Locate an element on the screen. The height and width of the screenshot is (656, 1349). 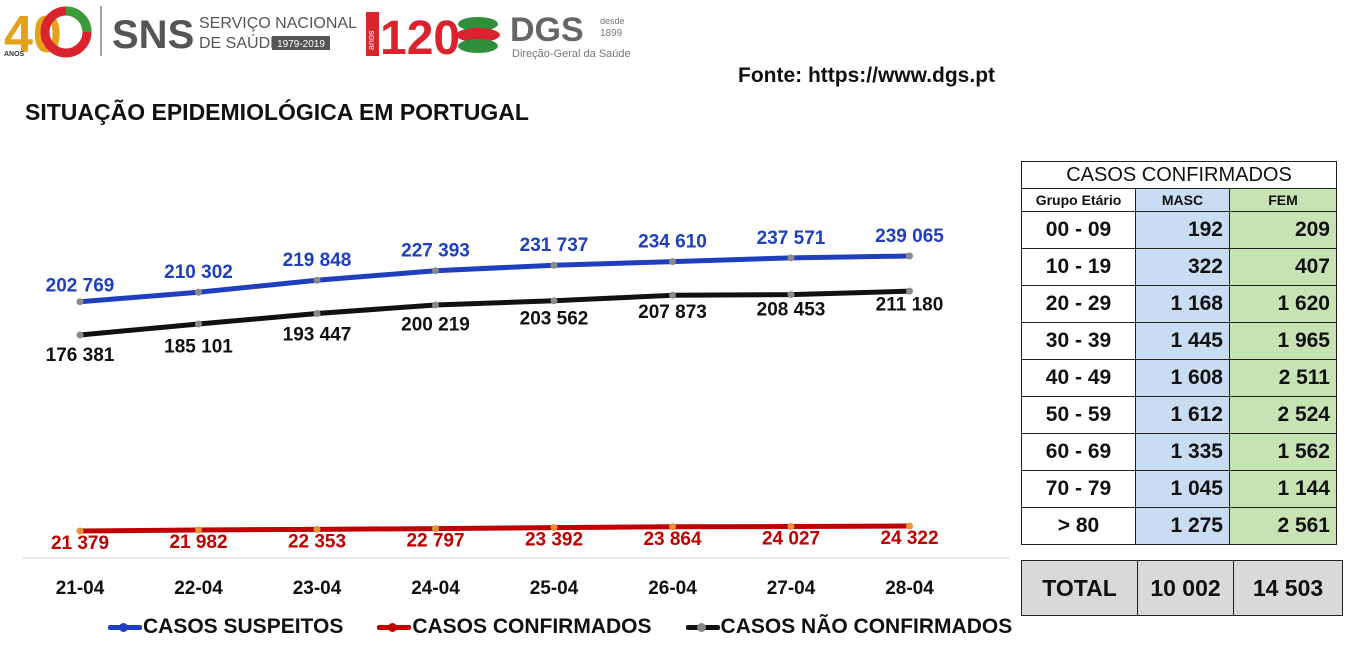
total-table: TOTAL 10 002 14 503 is located at coordinates (1182, 588).